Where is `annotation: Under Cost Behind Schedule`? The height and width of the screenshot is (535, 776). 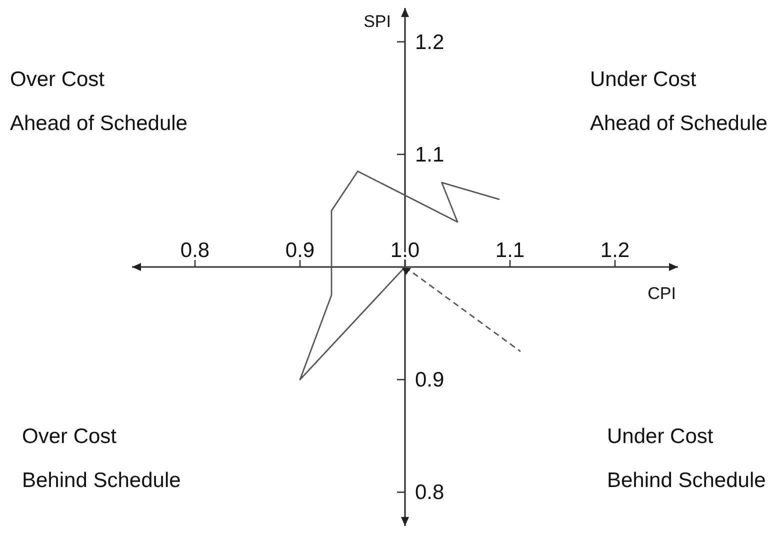 annotation: Under Cost Behind Schedule is located at coordinates (686, 459).